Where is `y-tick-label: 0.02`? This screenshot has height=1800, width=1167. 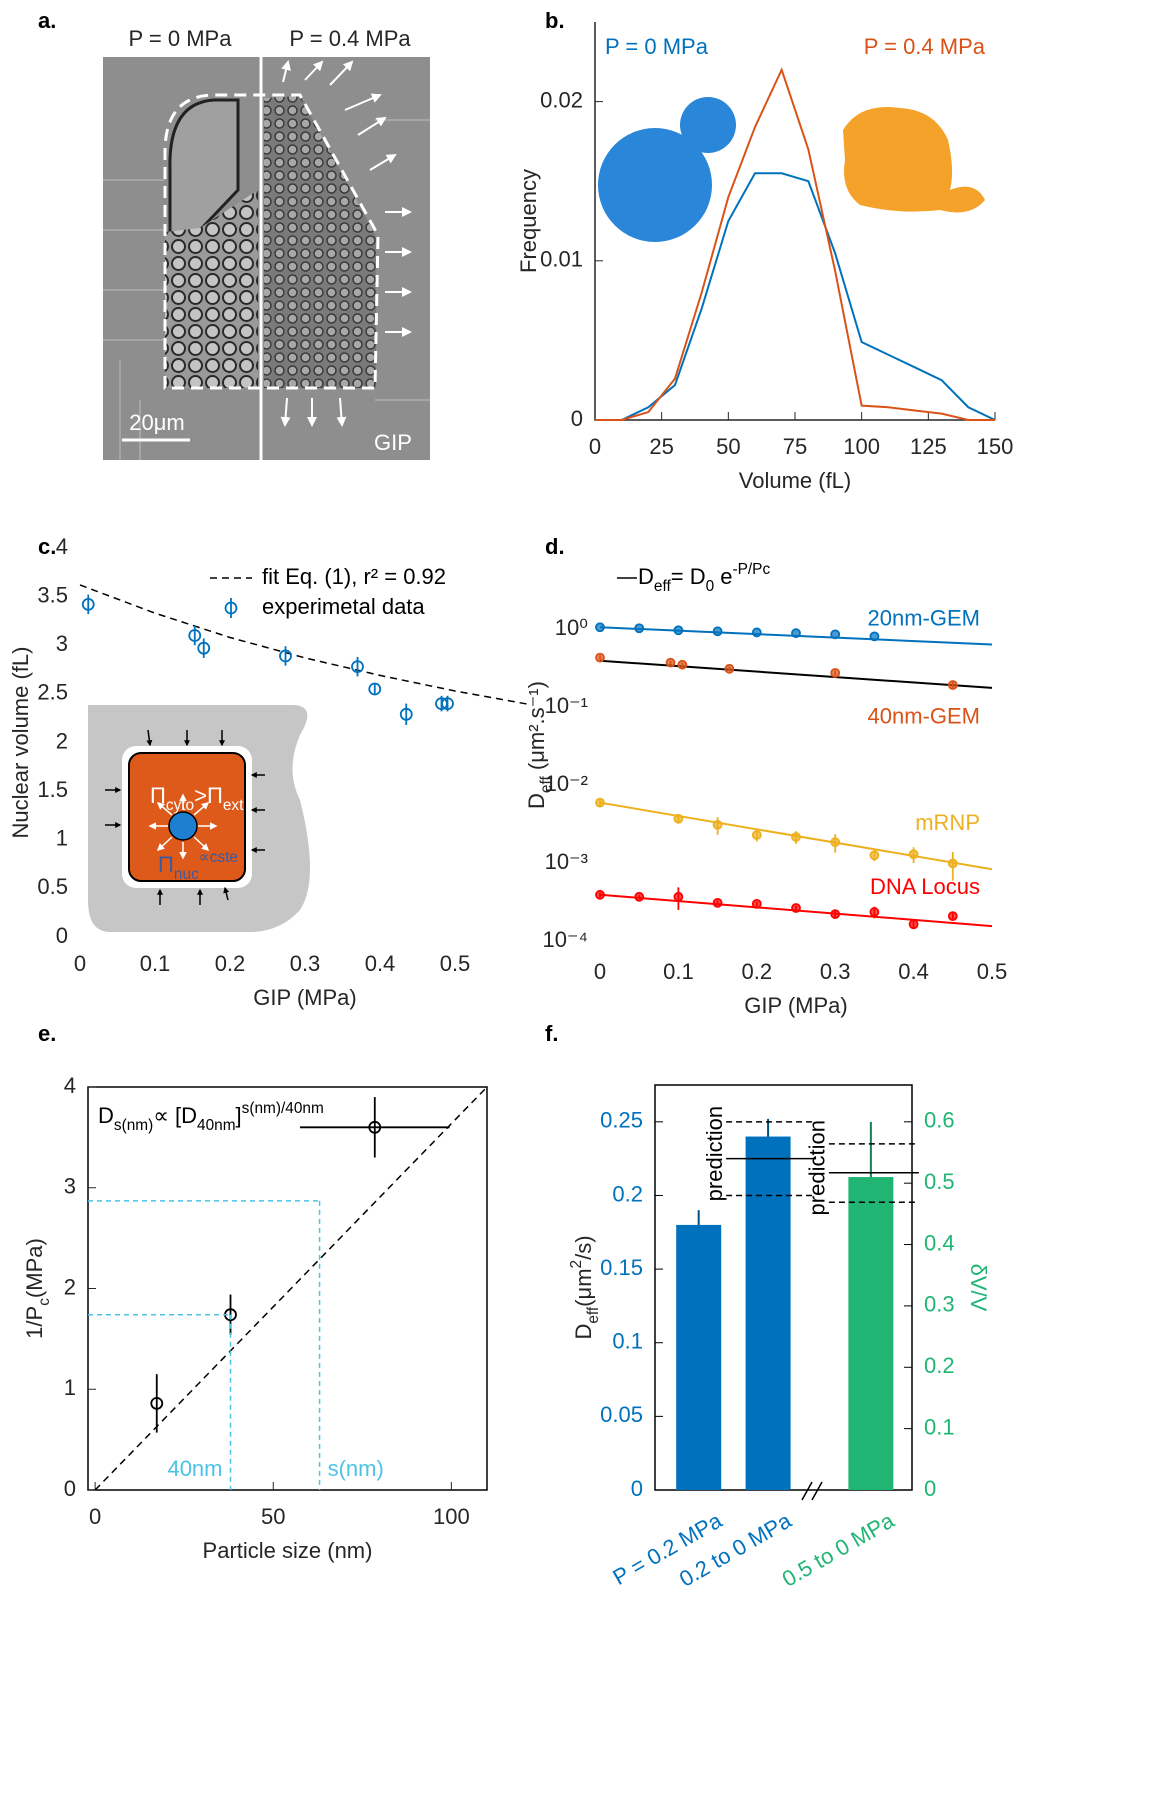
y-tick-label: 0.02 is located at coordinates (561, 99).